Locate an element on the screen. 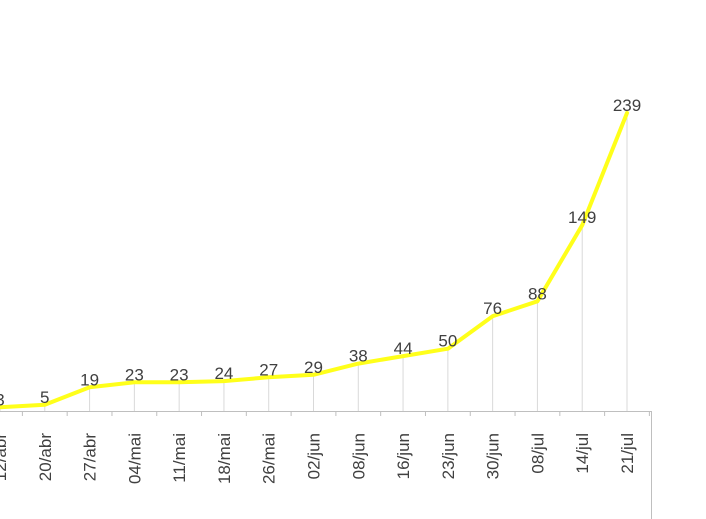 The height and width of the screenshot is (519, 706). x-tick-label: 30/jun is located at coordinates (493, 456).